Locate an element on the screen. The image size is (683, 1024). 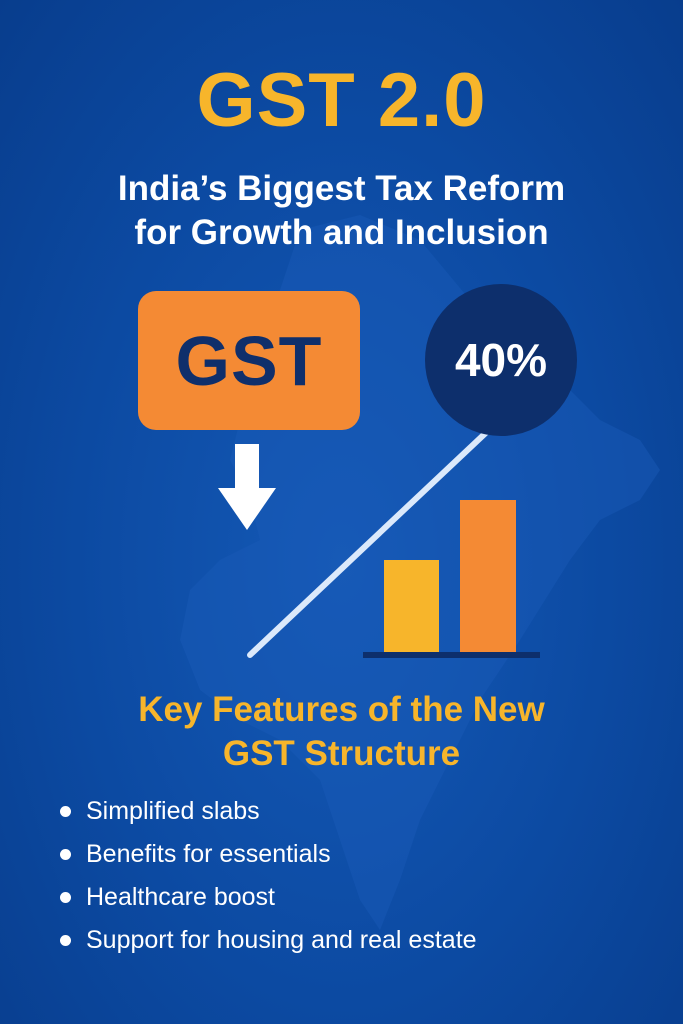
gst-badge: GST is located at coordinates (249, 360).